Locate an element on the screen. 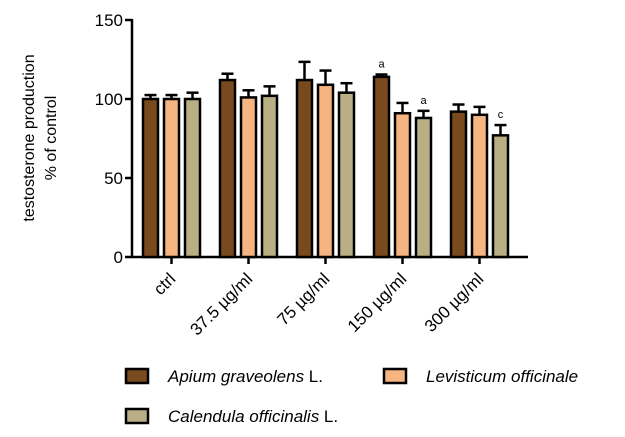 The image size is (625, 437). y-ticks: 0 50 100 150 is located at coordinates (113, 139).